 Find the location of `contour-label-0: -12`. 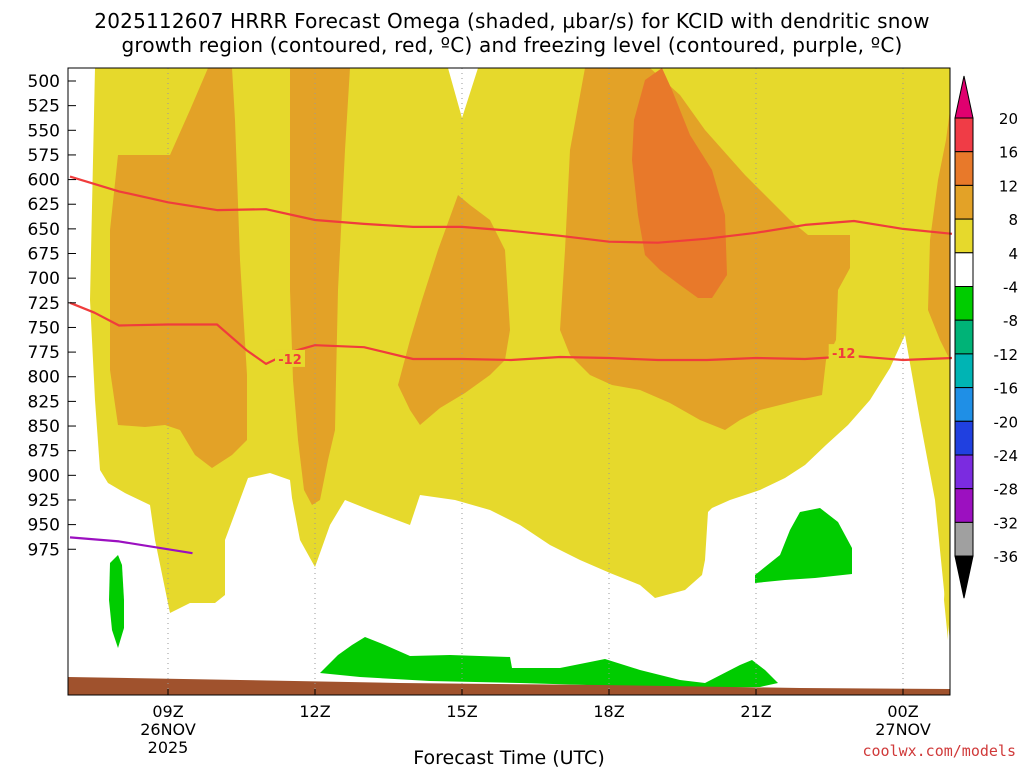

contour-label-0: -12 is located at coordinates (290, 360).